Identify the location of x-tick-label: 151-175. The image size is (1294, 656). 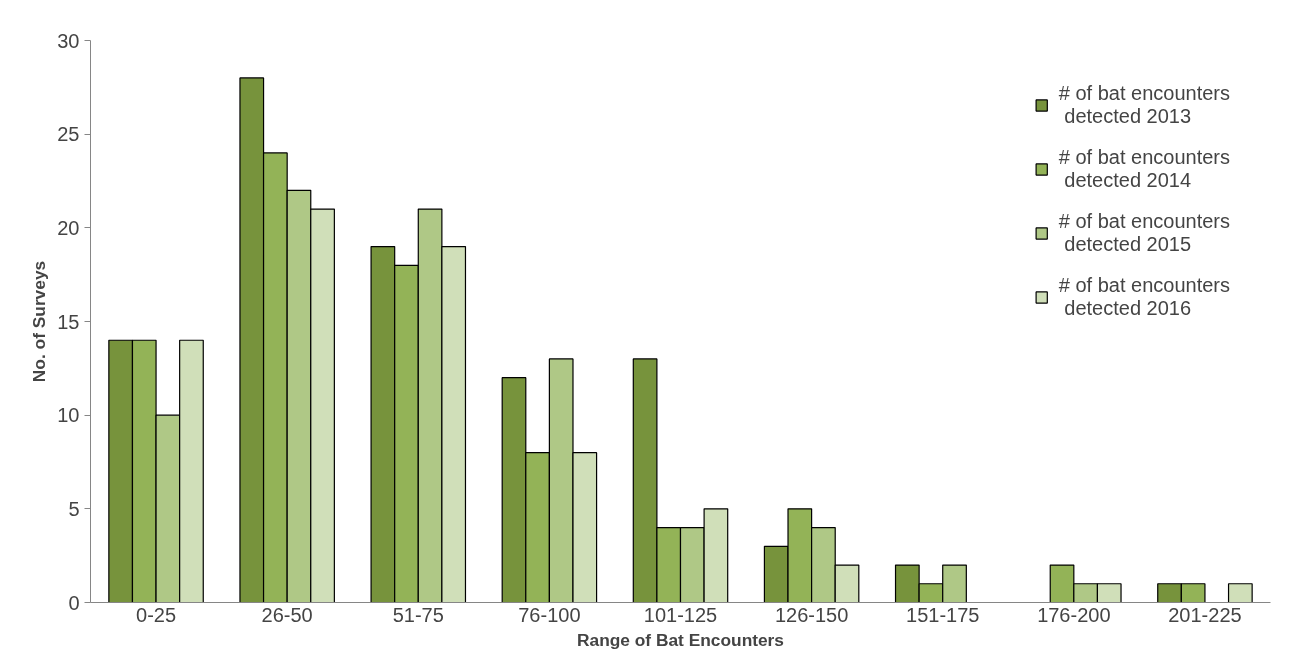
(943, 614).